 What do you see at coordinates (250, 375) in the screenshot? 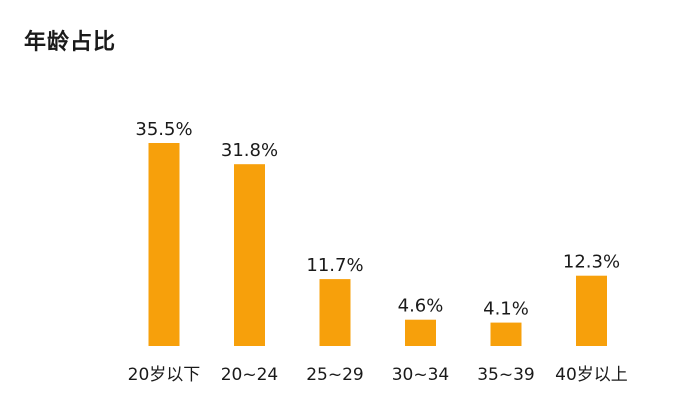
I see `x-tick-label: 20~24` at bounding box center [250, 375].